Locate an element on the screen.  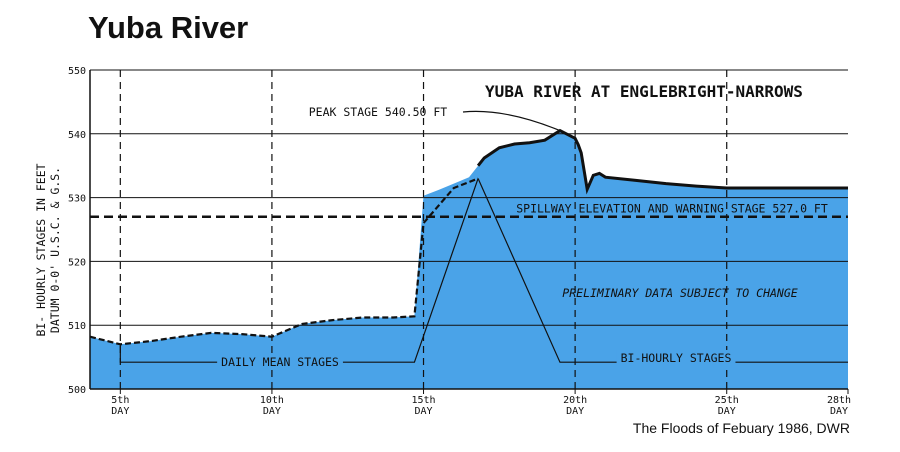
bi-hourly-line is located at coordinates (662, 161).